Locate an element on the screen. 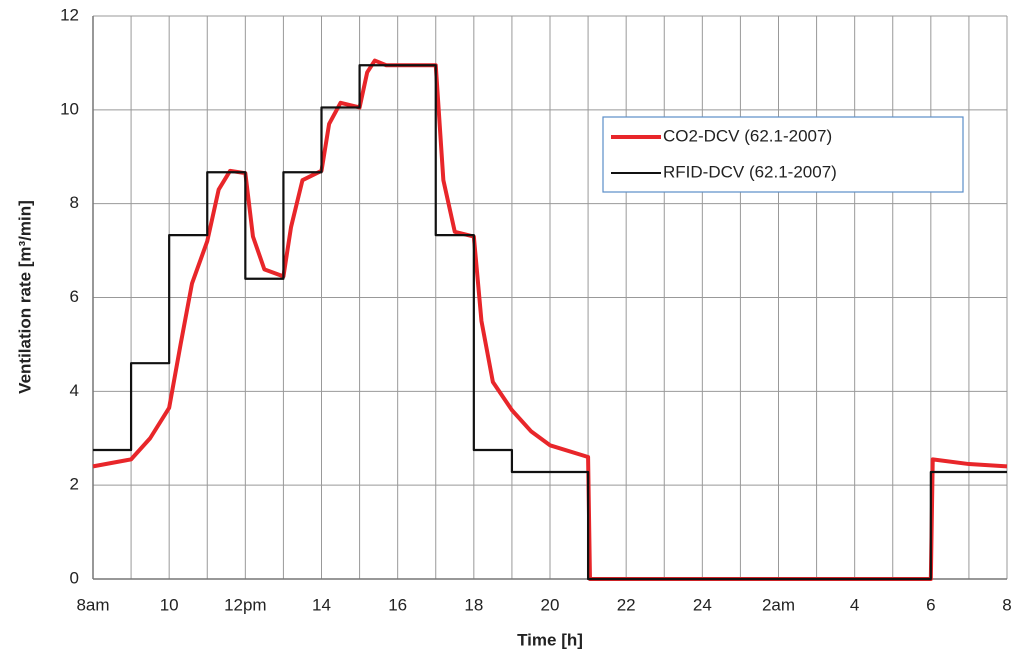 The image size is (1020, 663). x-tick-label: 4 is located at coordinates (854, 604).